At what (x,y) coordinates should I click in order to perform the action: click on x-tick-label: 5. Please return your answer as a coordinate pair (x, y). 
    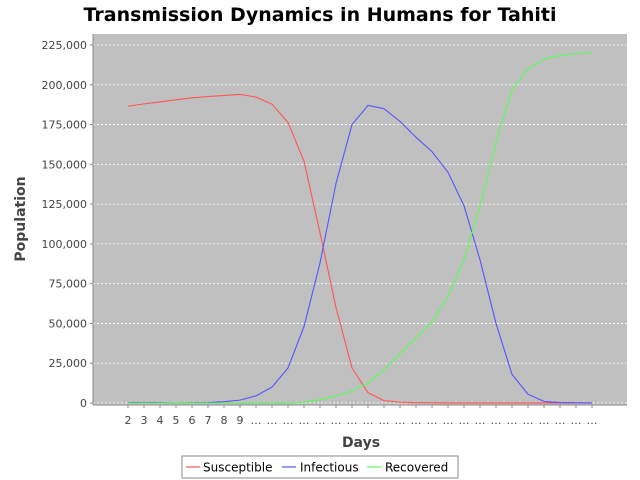
    Looking at the image, I should click on (176, 420).